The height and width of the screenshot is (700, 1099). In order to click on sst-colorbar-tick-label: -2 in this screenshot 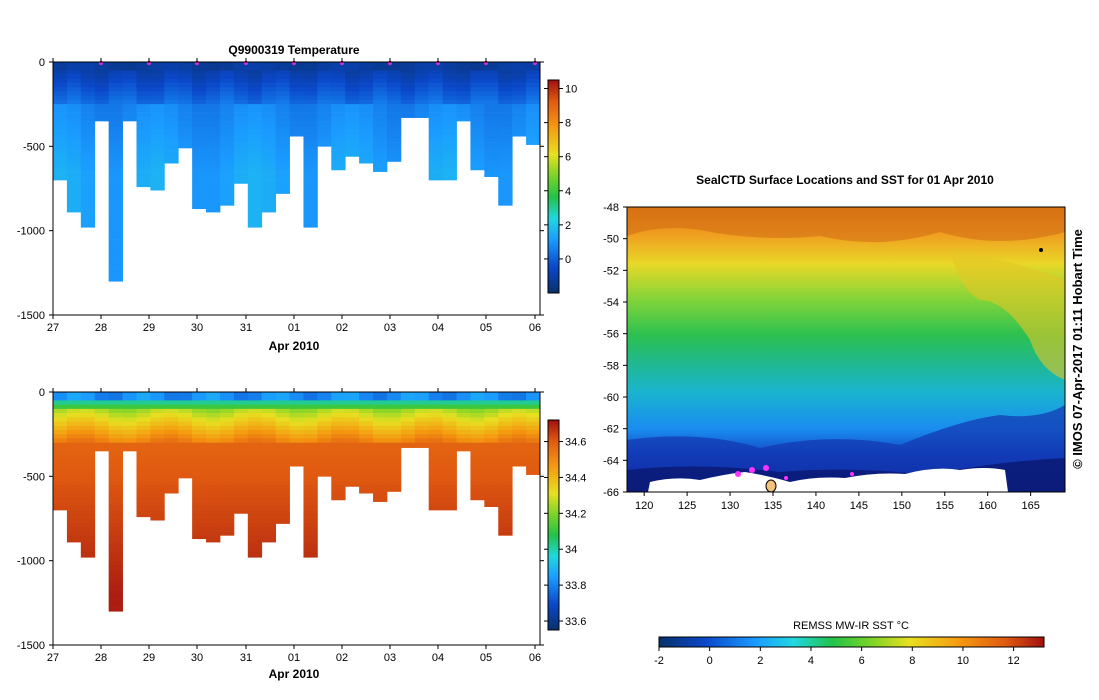, I will do `click(659, 661)`.